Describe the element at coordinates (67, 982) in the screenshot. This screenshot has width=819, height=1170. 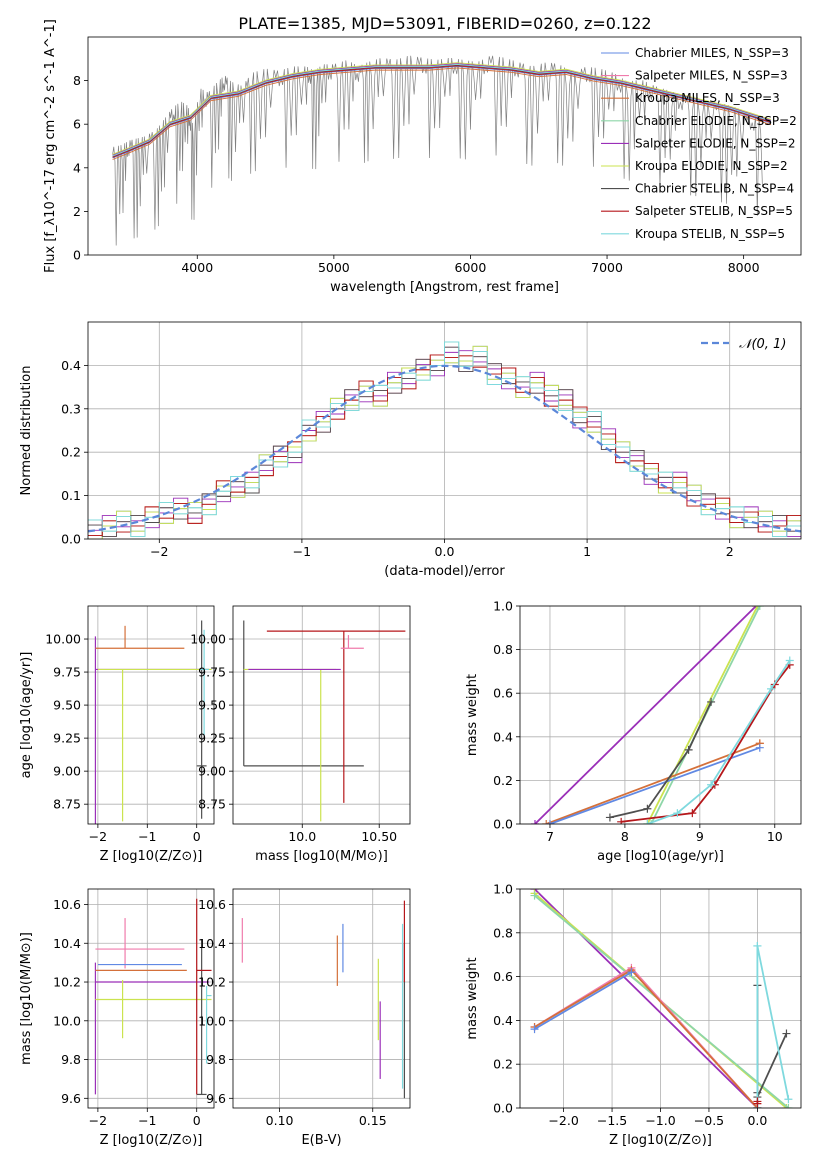
I see `y-tick-label: 10.2` at that location.